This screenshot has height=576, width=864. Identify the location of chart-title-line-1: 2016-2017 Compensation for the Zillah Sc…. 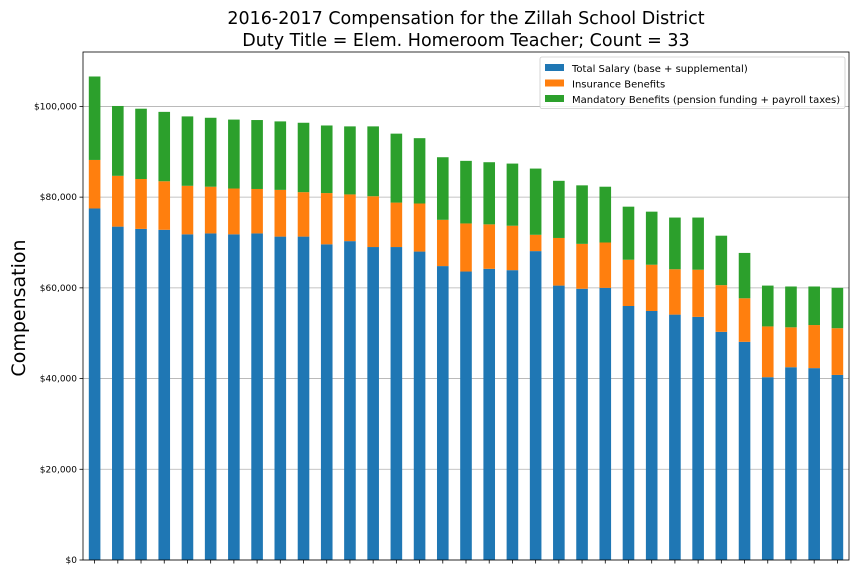
(466, 19).